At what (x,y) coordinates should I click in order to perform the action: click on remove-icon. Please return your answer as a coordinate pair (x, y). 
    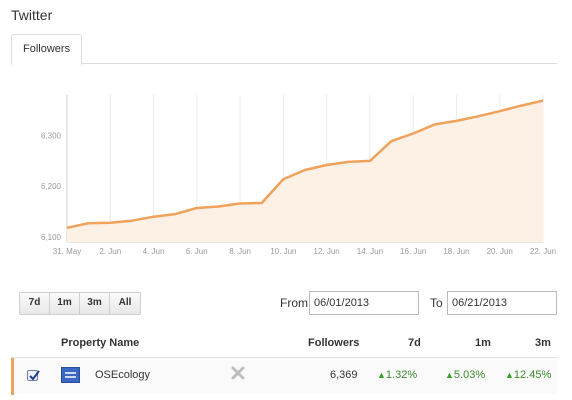
    Looking at the image, I should click on (238, 373).